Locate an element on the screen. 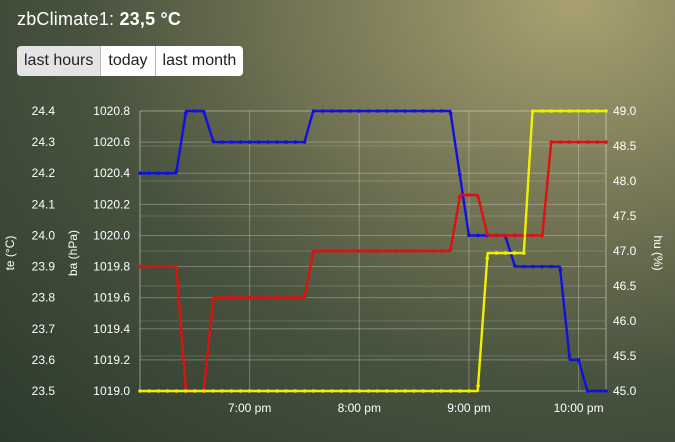 The width and height of the screenshot is (675, 442). tab-today: today is located at coordinates (128, 61).